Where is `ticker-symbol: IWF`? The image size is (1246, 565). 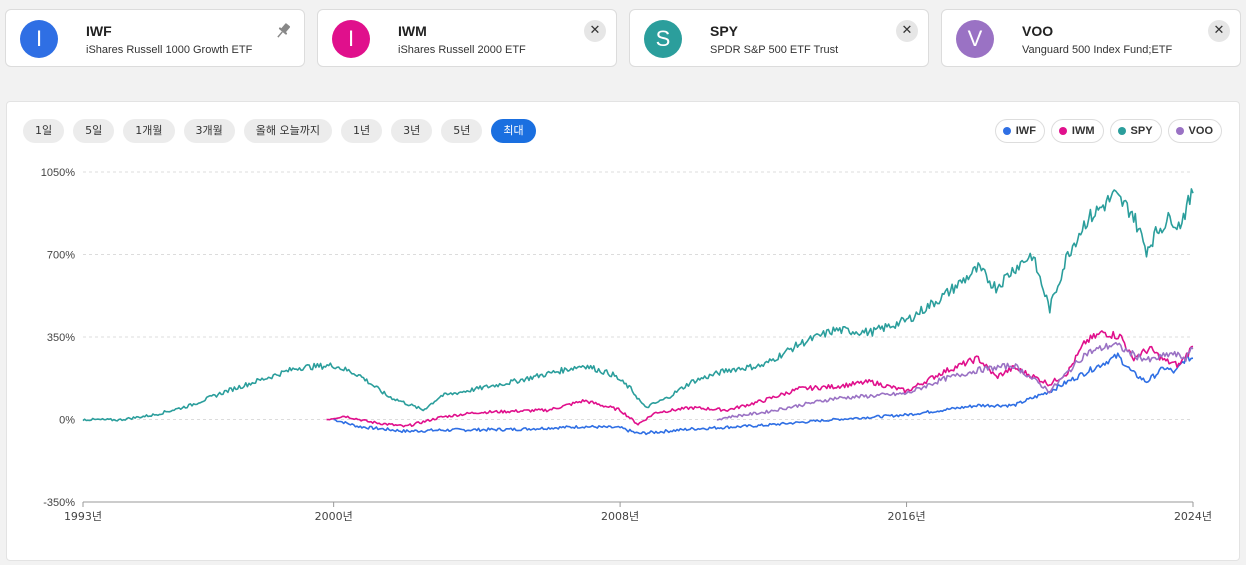
ticker-symbol: IWF is located at coordinates (99, 31).